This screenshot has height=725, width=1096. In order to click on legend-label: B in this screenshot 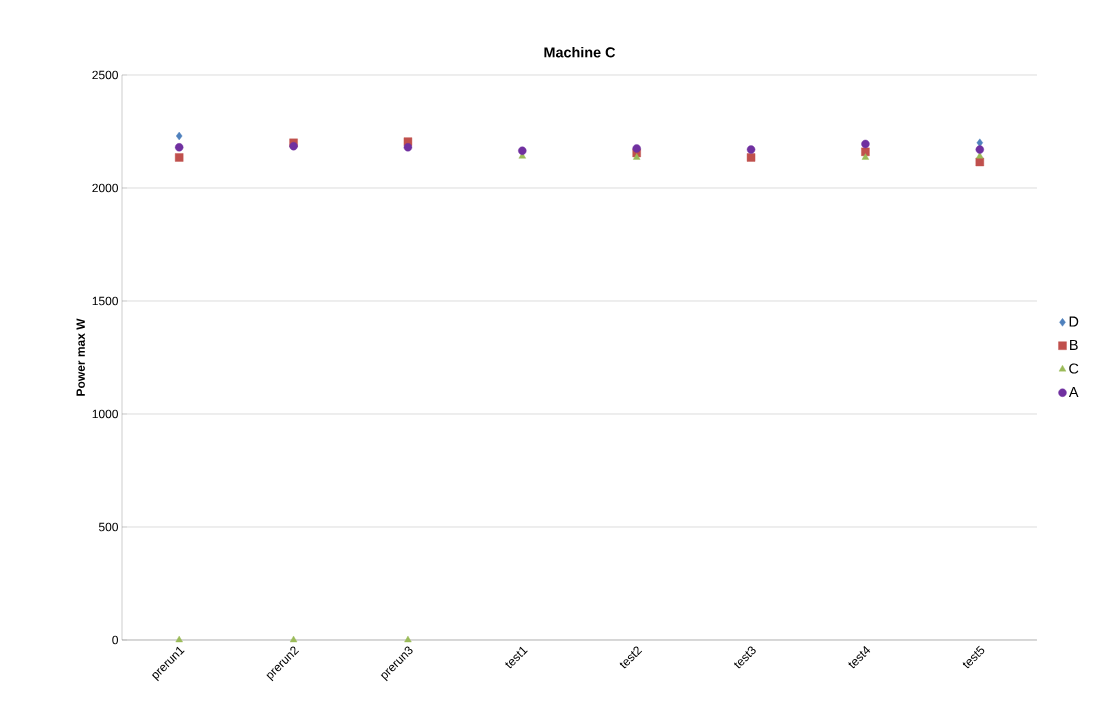, I will do `click(1074, 345)`.